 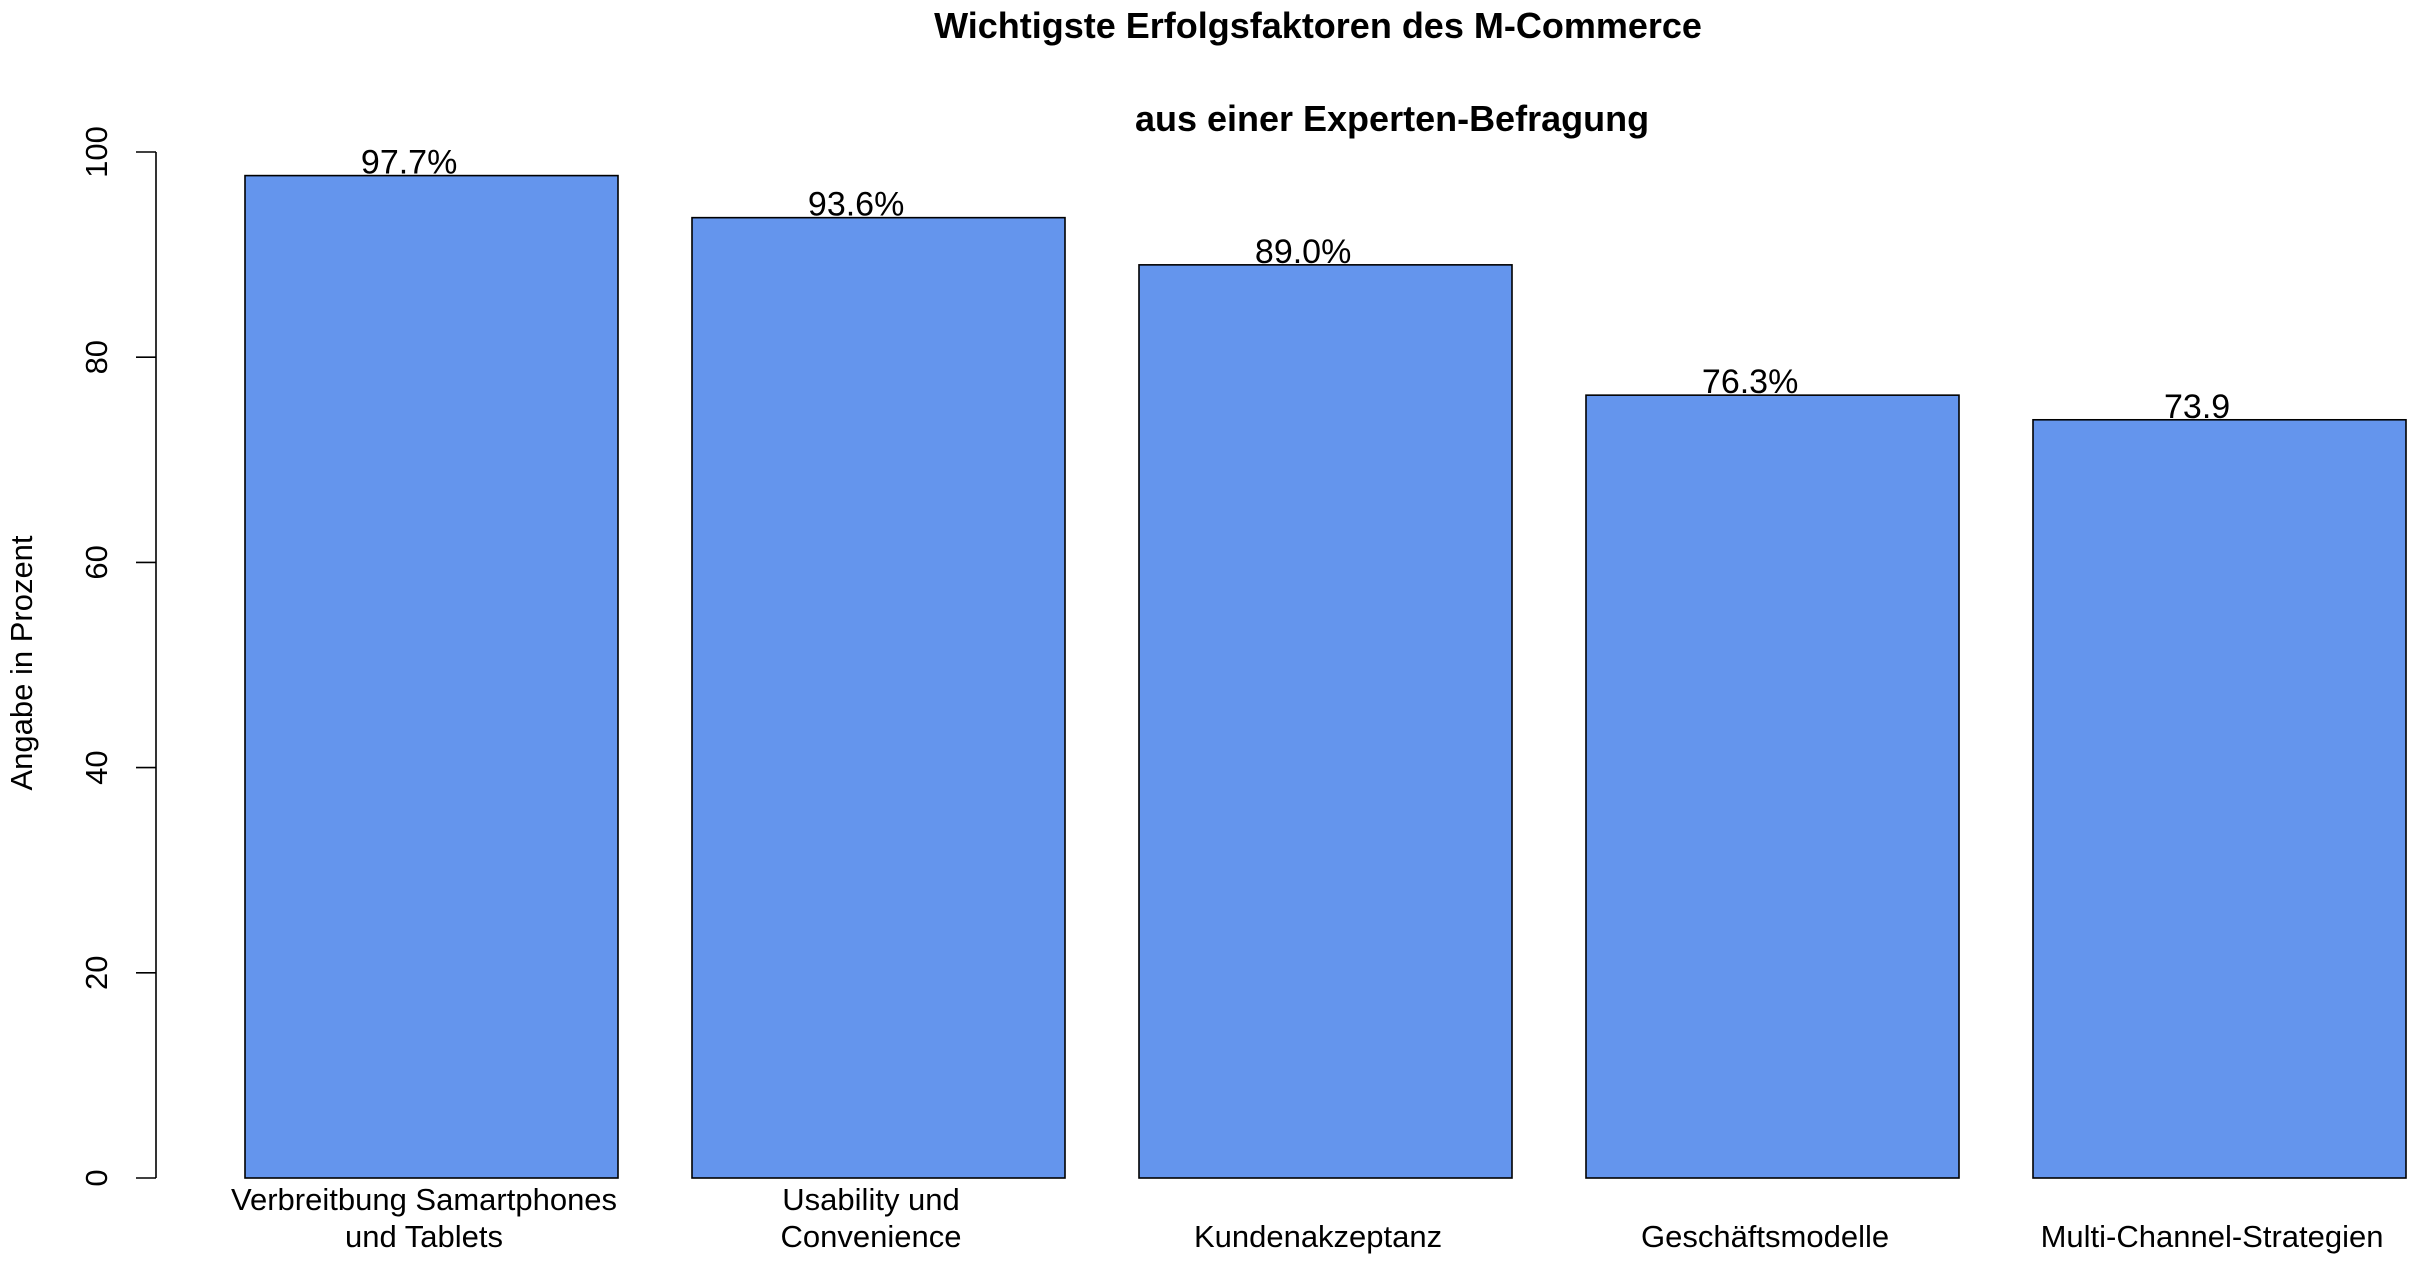 I want to click on x-tick-label: Geschäftsmodelle, so click(x=1765, y=1236).